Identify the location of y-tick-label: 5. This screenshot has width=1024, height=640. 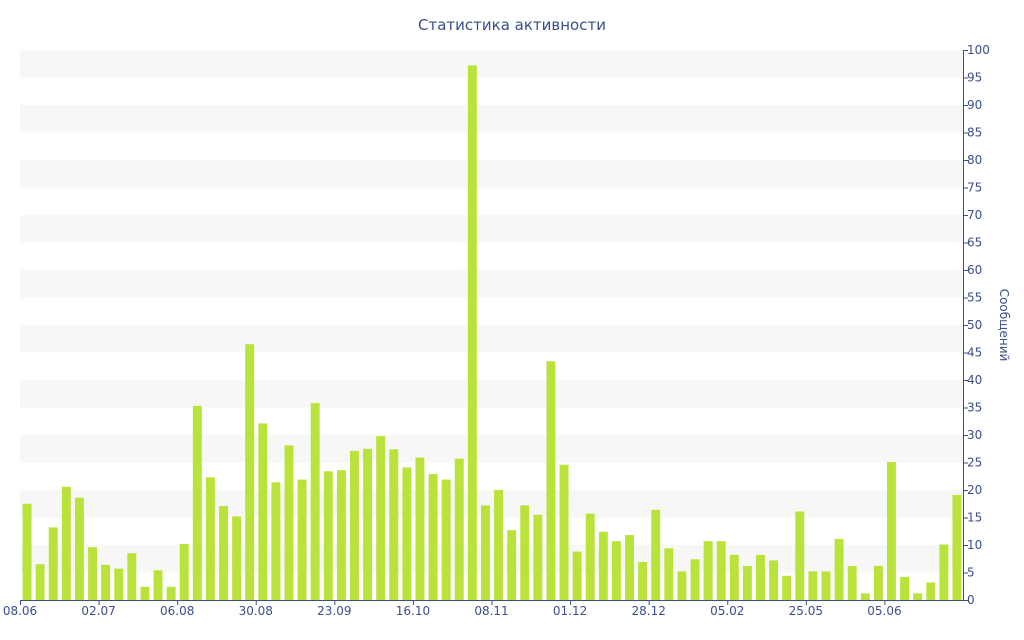
(971, 573).